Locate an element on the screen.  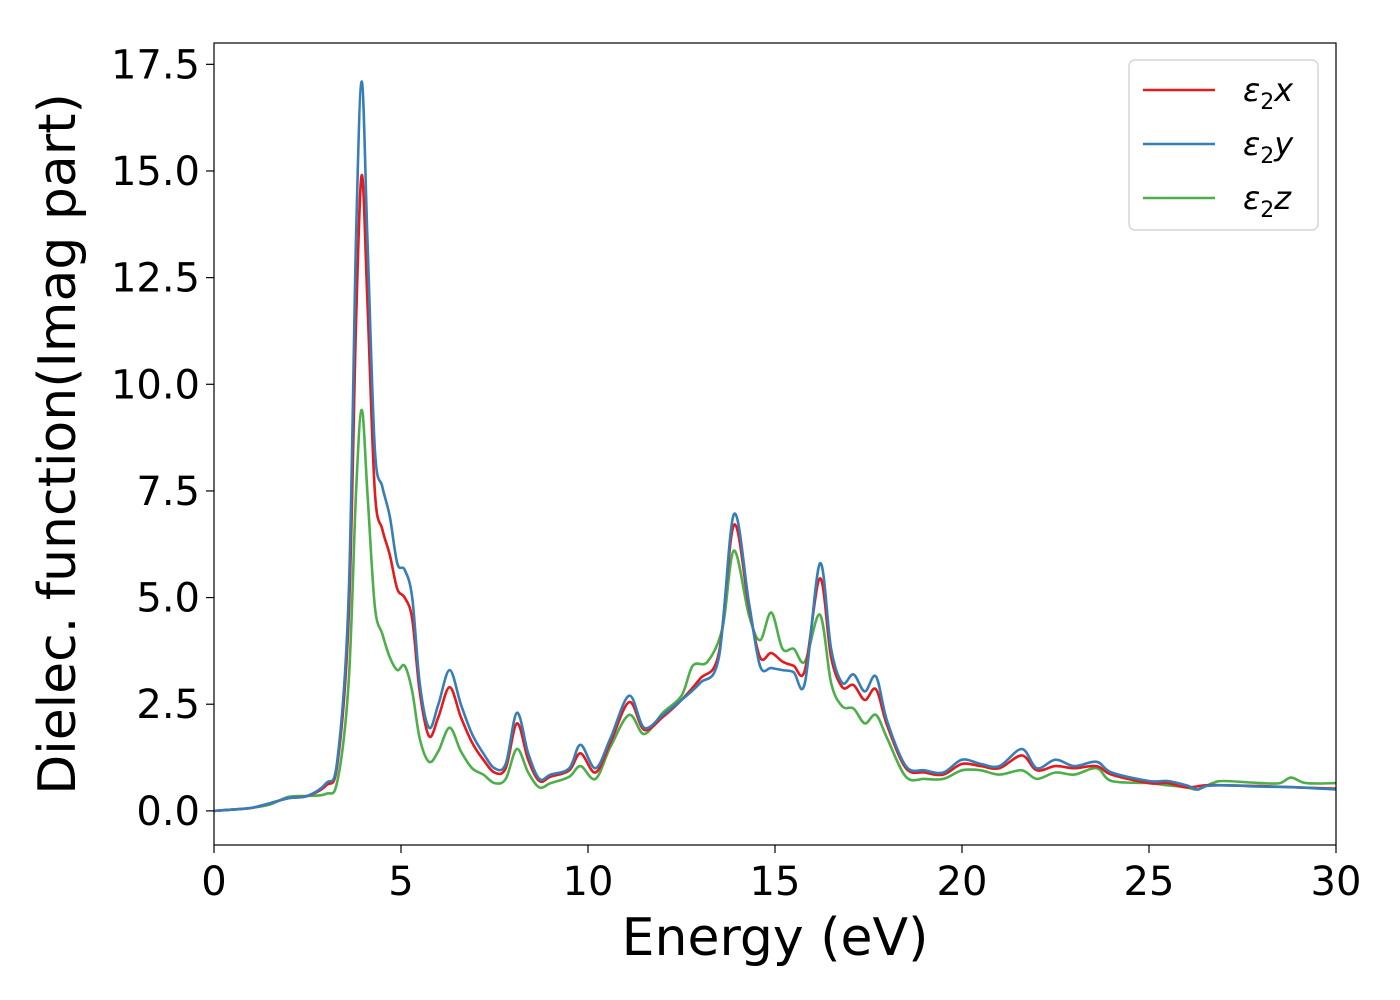
x-tick-label: 30 is located at coordinates (1336, 882).